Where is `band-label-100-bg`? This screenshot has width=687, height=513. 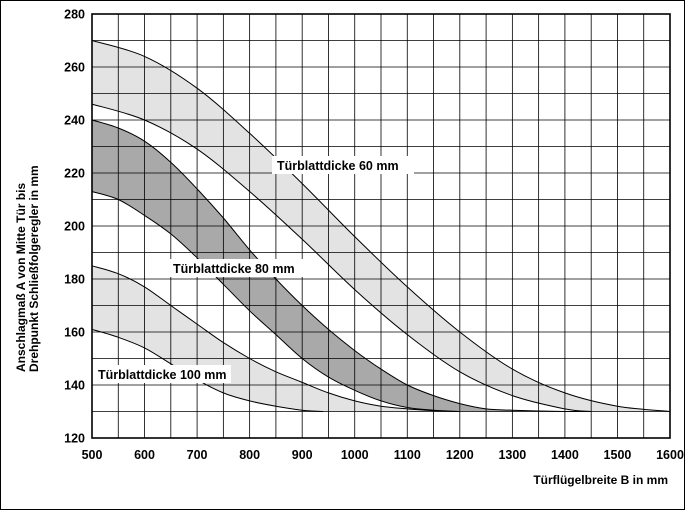
band-label-100-bg is located at coordinates (163, 374).